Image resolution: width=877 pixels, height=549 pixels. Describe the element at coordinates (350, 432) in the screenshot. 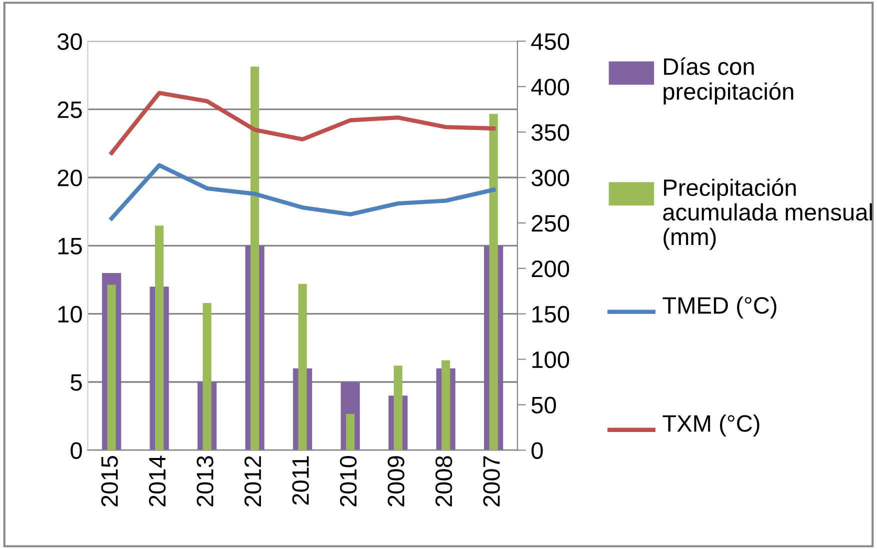

I see `bar` at that location.